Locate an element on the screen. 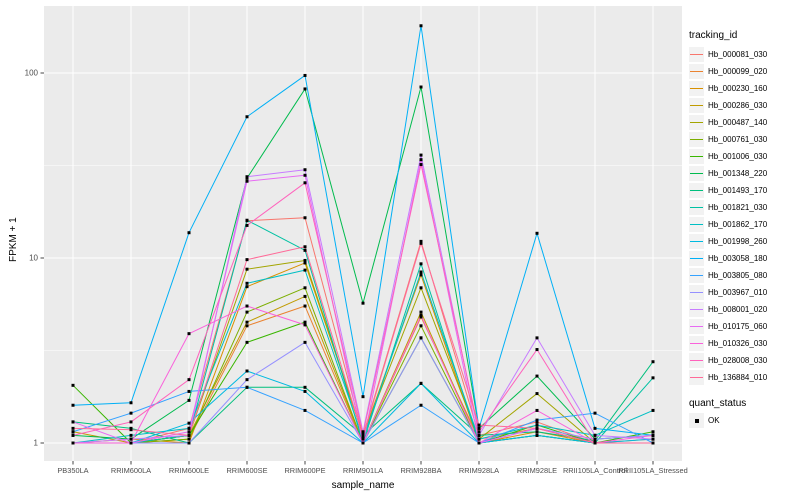  legend-label: Hb_003805_080 is located at coordinates (738, 275).